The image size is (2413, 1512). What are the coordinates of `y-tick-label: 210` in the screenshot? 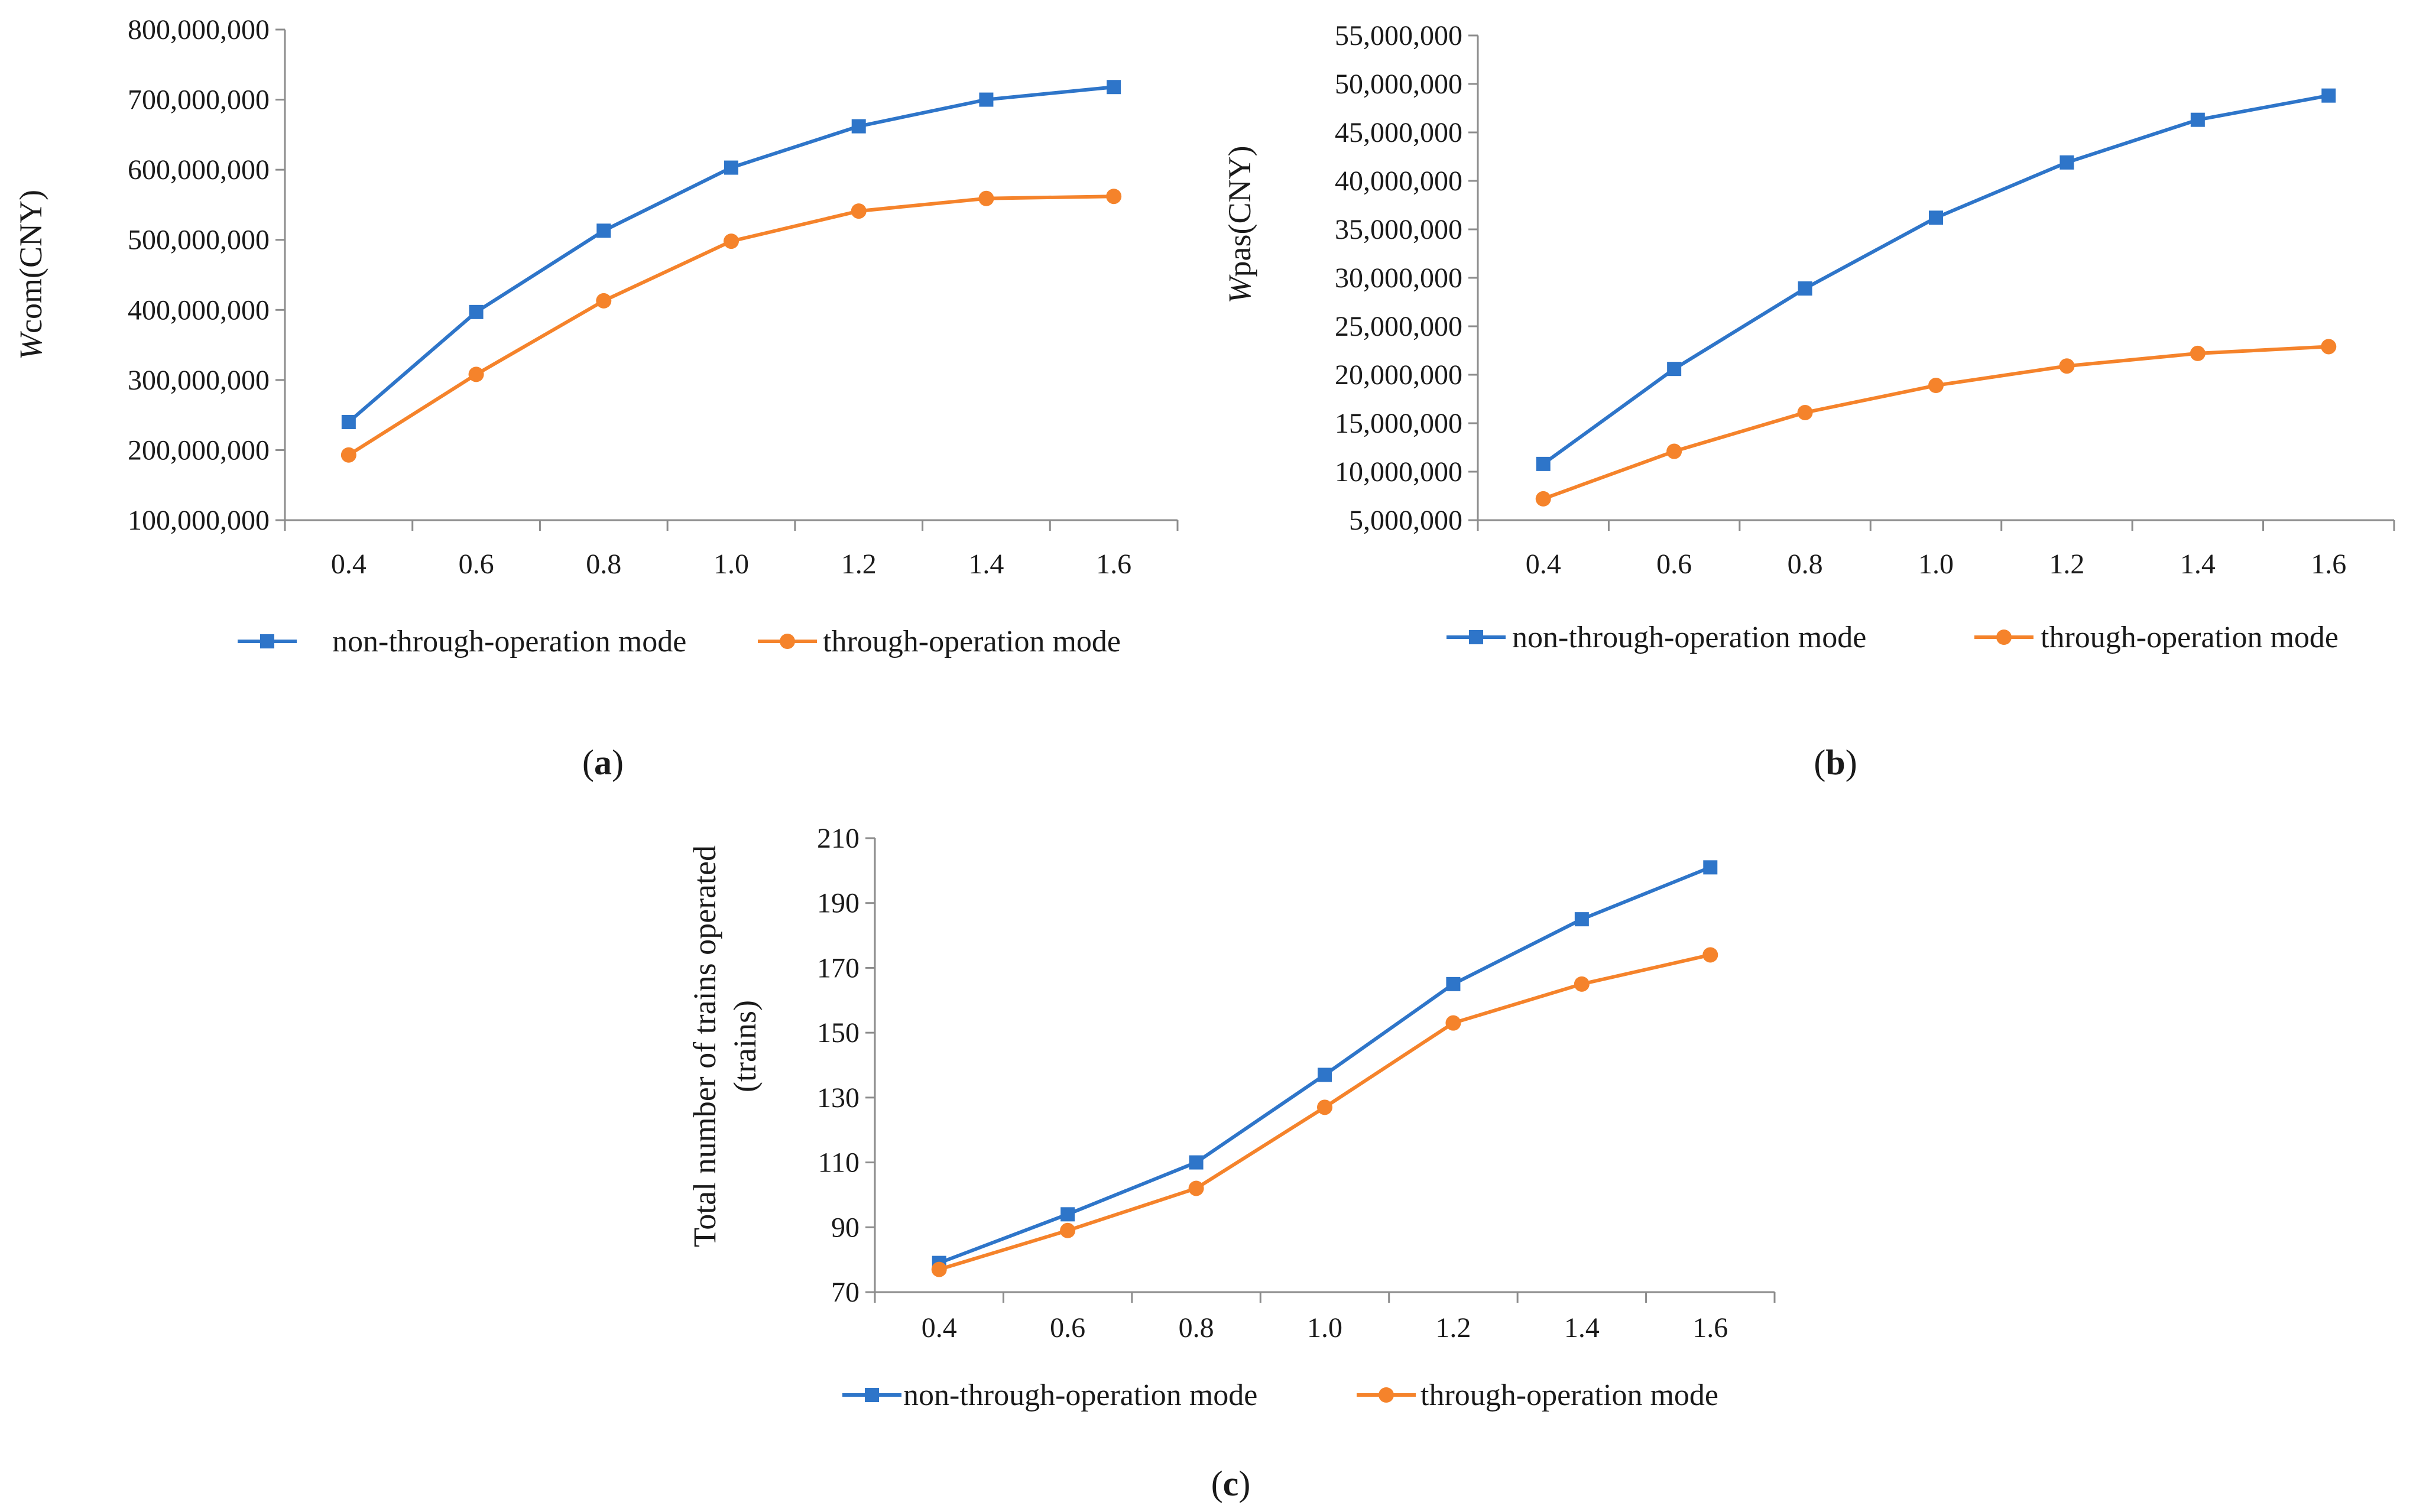 It's located at (838, 839).